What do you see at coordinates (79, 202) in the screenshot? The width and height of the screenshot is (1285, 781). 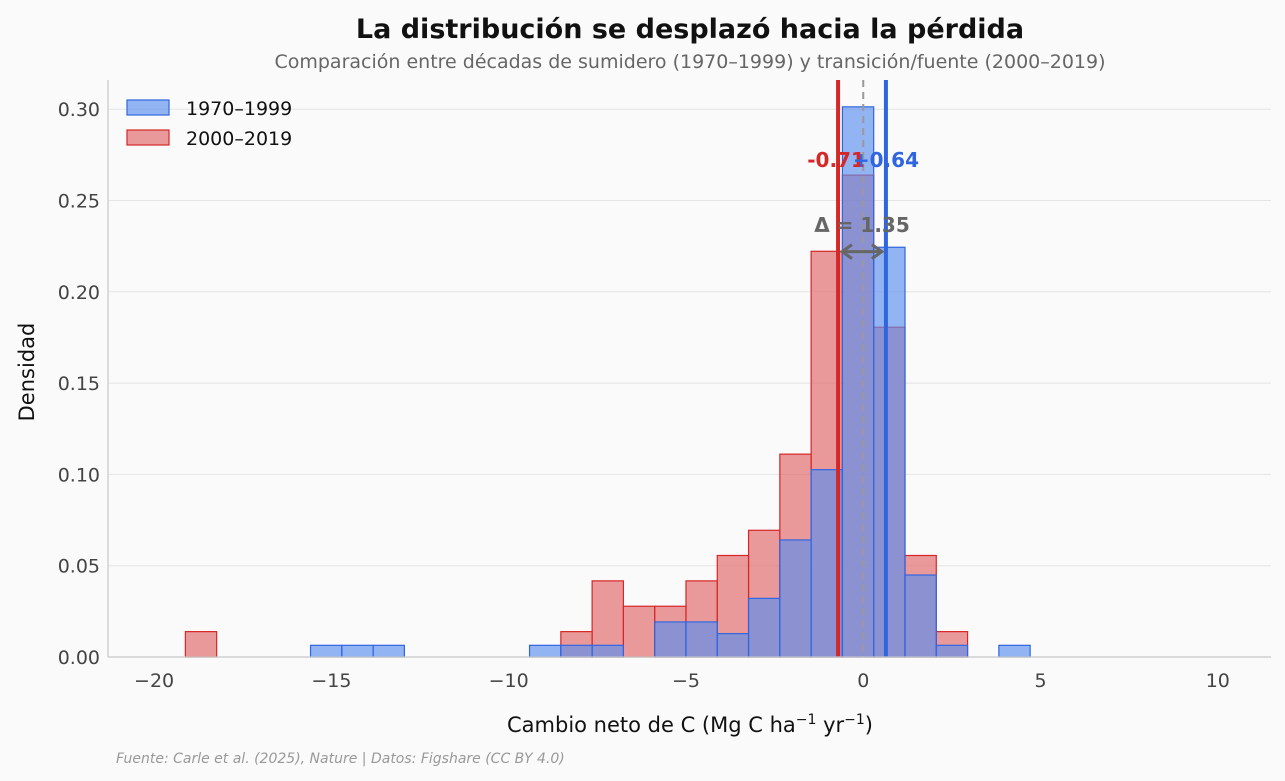 I see `y-tick-label-5: 0.25` at bounding box center [79, 202].